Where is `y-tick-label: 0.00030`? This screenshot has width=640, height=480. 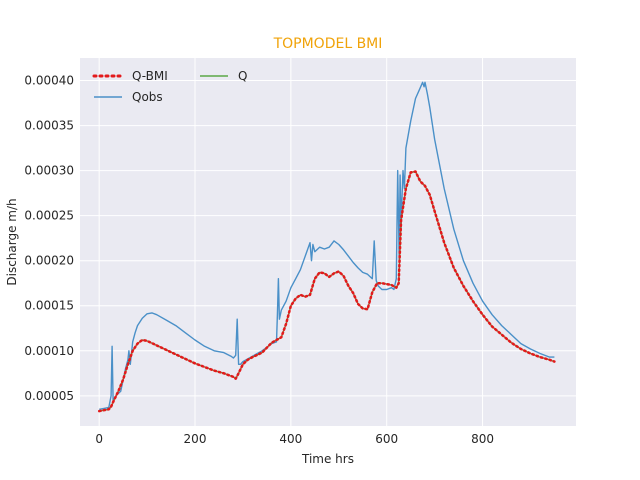
y-tick-label: 0.00030 is located at coordinates (49, 171).